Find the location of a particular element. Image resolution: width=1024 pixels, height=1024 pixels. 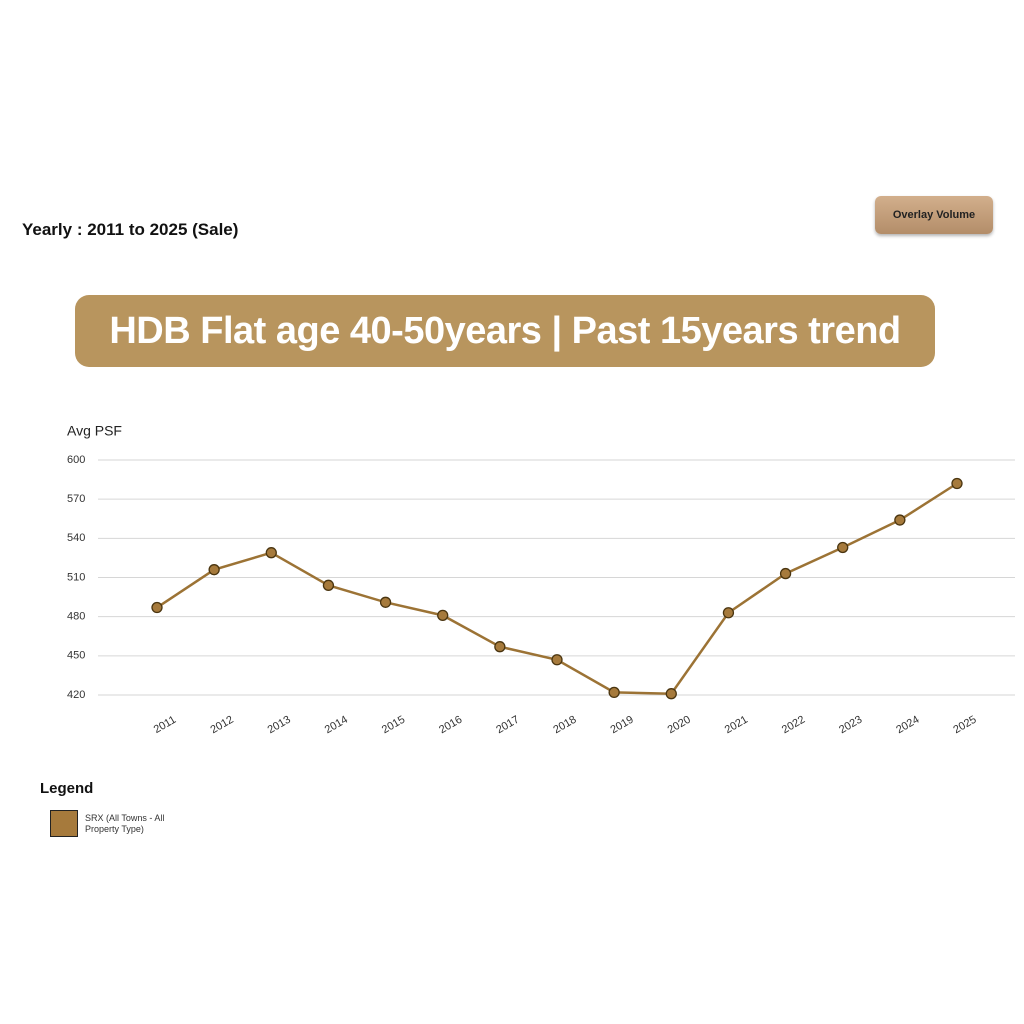

y-axis-label: Avg PSF is located at coordinates (94, 431).